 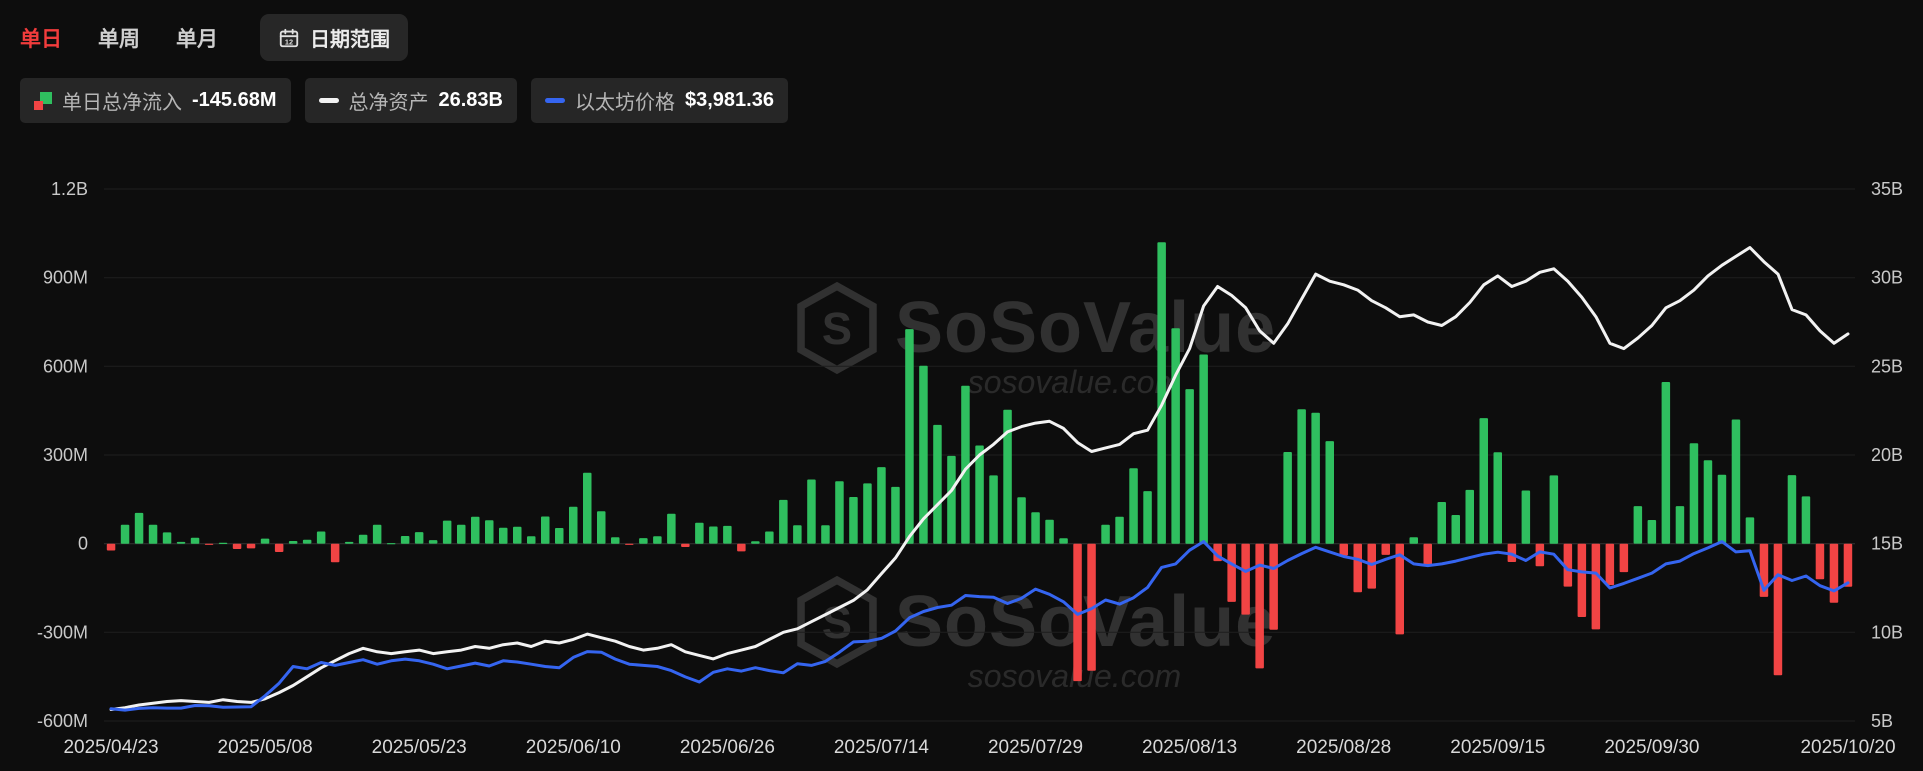 I want to click on tab-monthly: 单月, so click(x=197, y=38).